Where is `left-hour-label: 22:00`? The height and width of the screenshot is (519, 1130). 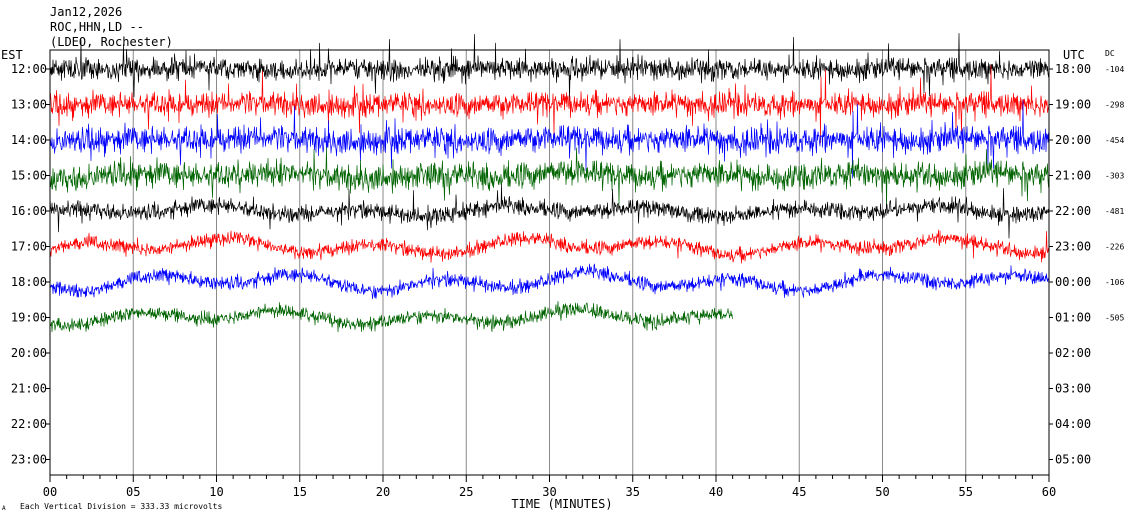
left-hour-label: 22:00 is located at coordinates (29, 424).